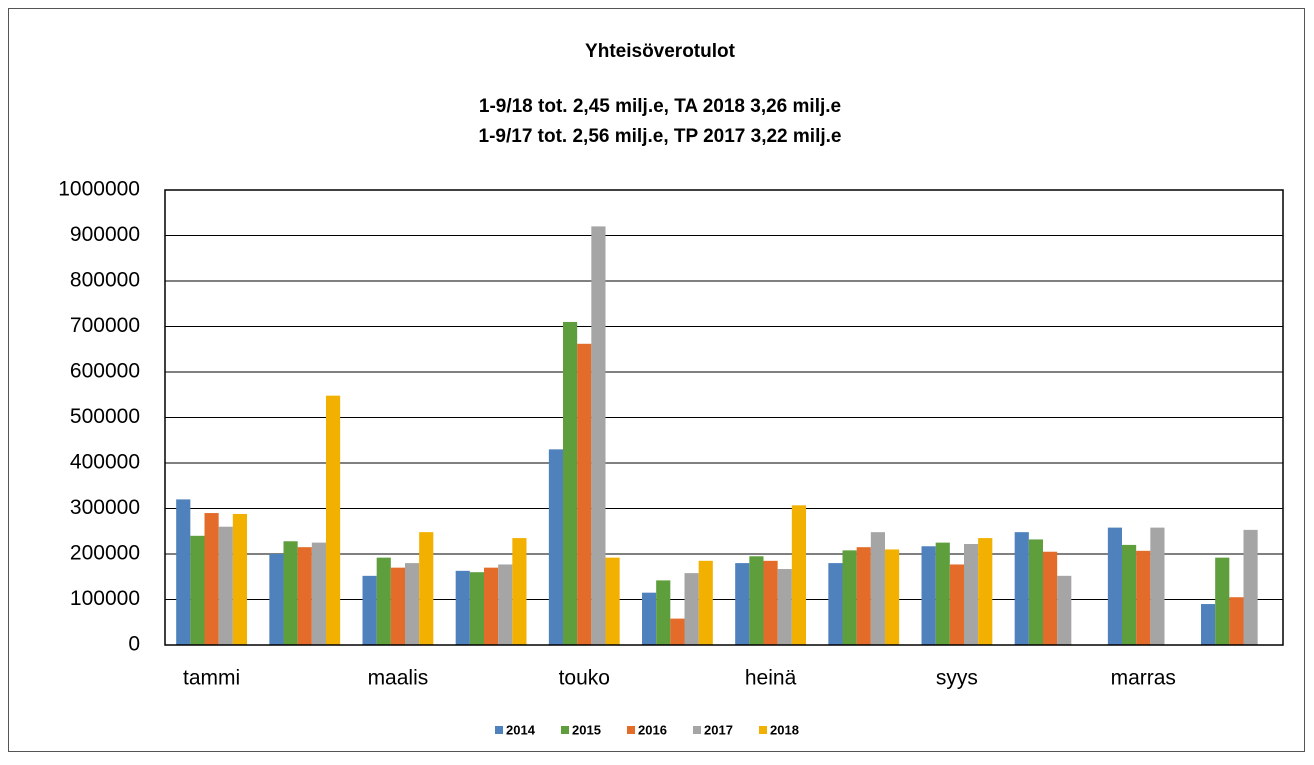 The height and width of the screenshot is (765, 1314). What do you see at coordinates (652, 729) in the screenshot?
I see `legend-label: 2016` at bounding box center [652, 729].